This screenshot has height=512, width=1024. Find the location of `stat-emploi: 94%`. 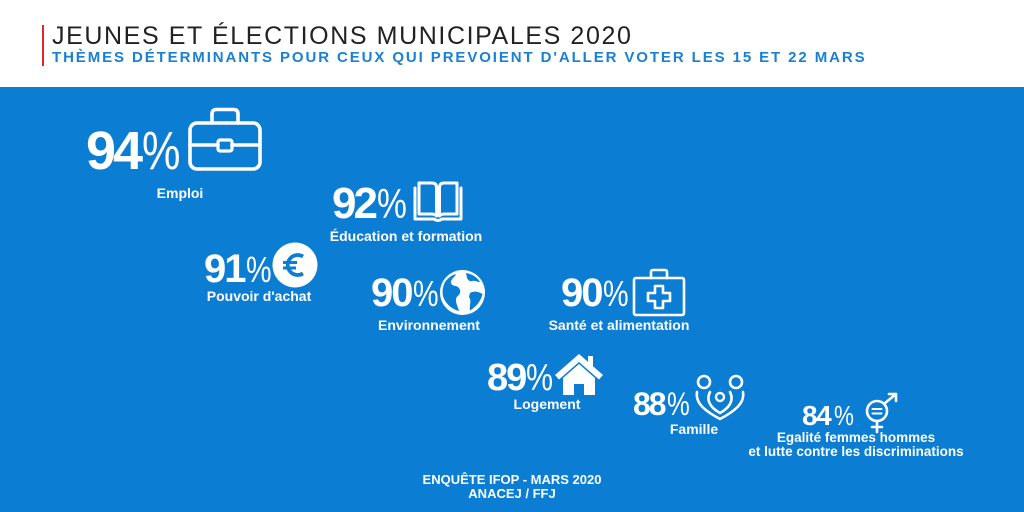

stat-emploi: 94% is located at coordinates (138, 151).